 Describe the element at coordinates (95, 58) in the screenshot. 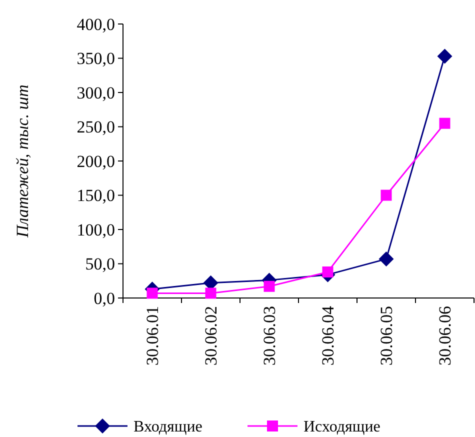

I see `y-tick-label: 350,0` at that location.